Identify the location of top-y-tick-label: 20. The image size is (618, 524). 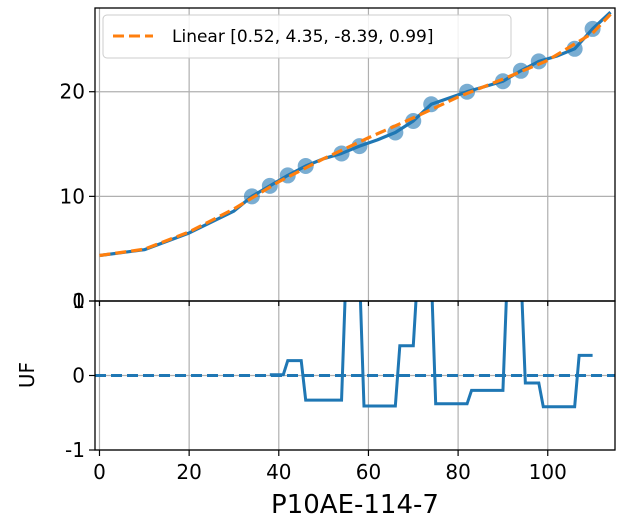
(72, 92).